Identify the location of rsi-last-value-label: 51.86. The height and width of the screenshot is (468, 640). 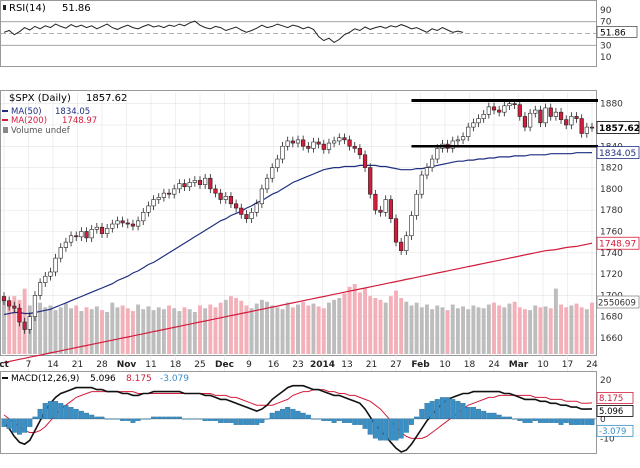
(613, 33).